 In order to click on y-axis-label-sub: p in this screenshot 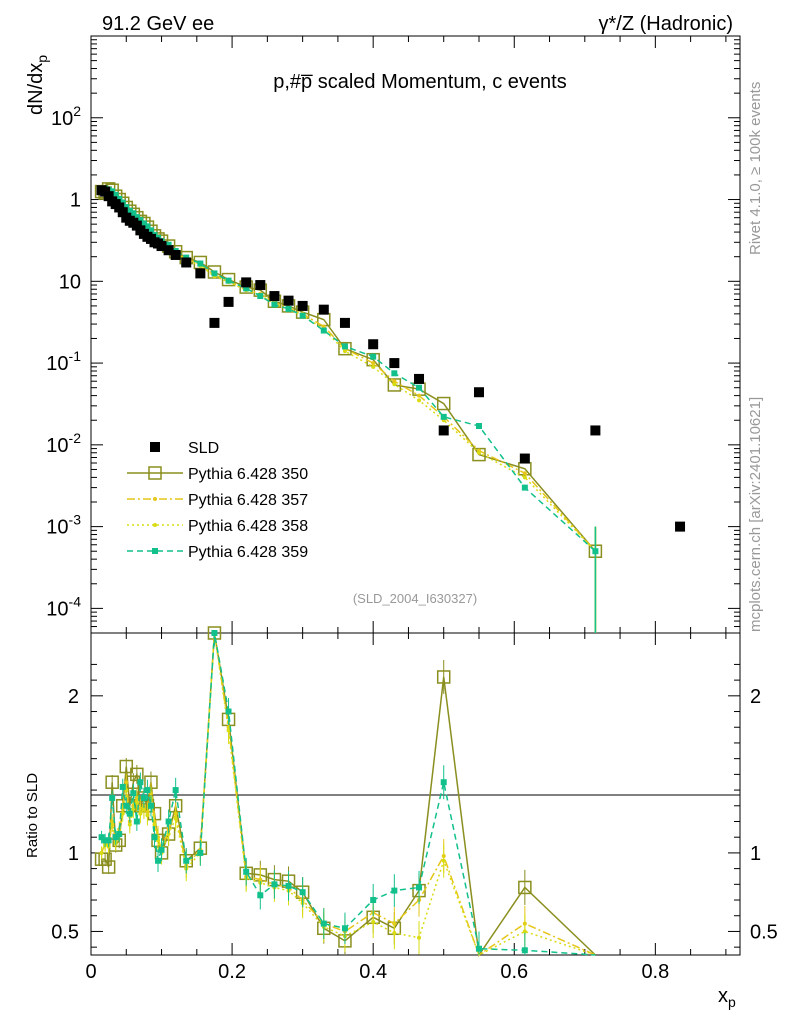, I will do `click(42, 59)`.